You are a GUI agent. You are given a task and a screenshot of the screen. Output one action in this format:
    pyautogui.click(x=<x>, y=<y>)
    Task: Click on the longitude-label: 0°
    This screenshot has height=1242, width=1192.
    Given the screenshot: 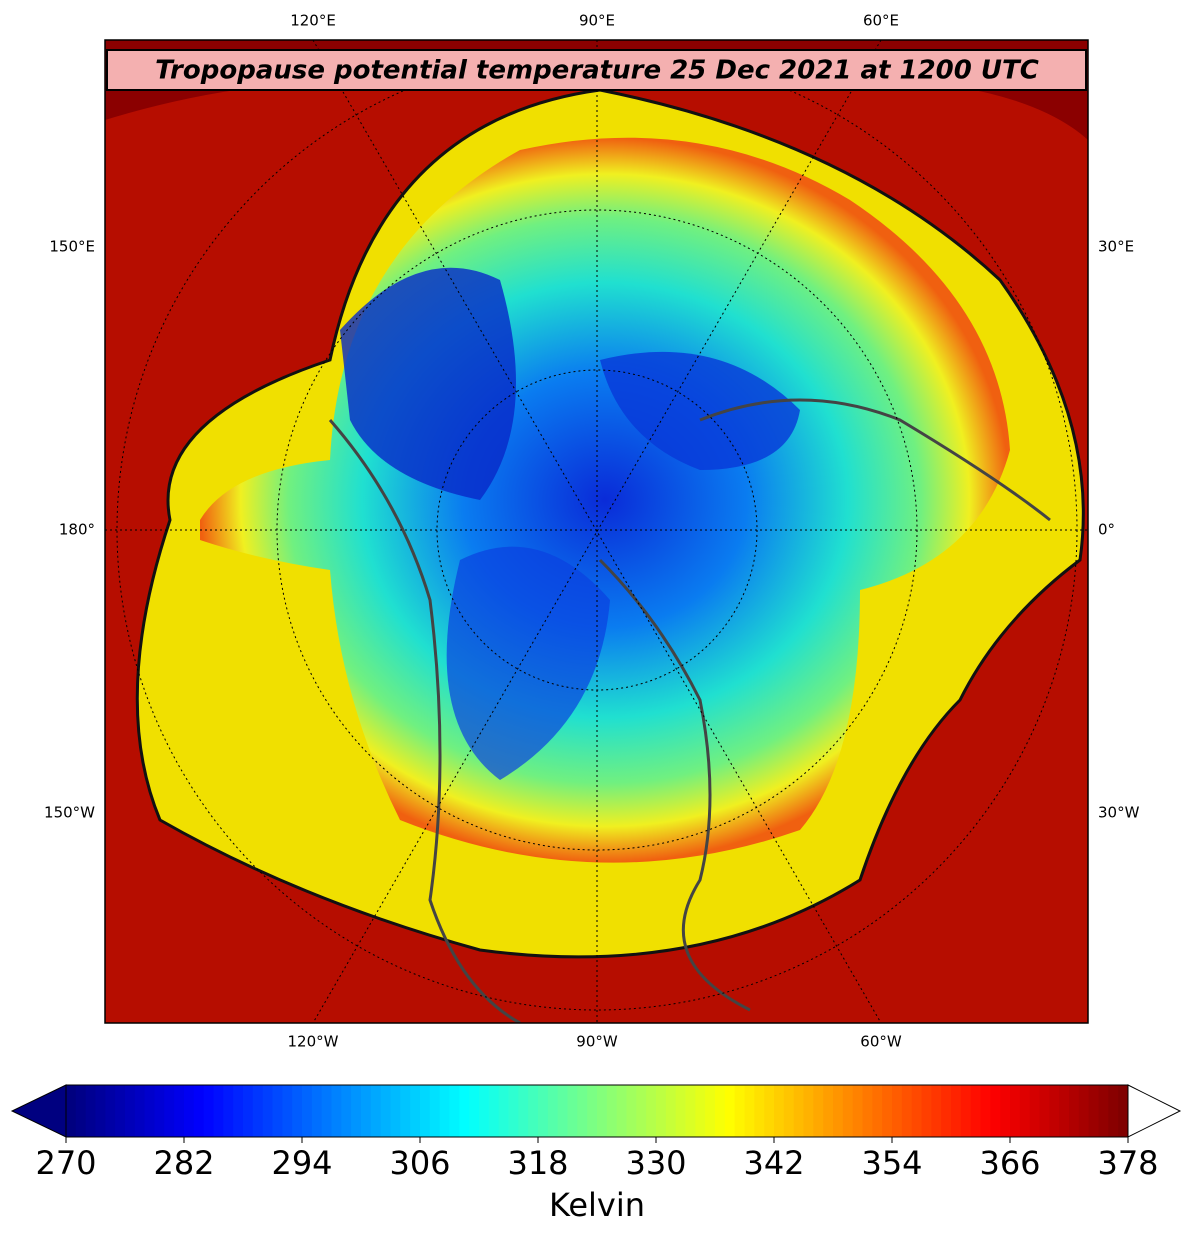 What is the action you would take?
    pyautogui.click(x=1106, y=530)
    